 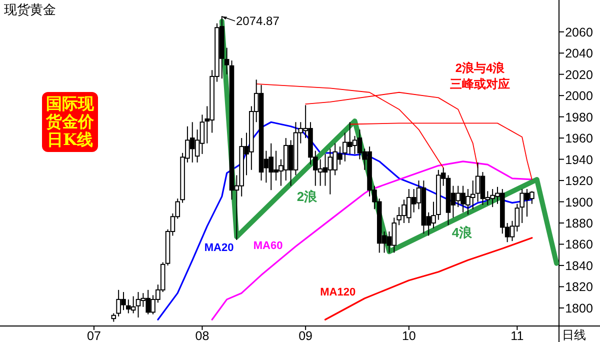 I want to click on x-tick-label: 09, so click(x=305, y=335).